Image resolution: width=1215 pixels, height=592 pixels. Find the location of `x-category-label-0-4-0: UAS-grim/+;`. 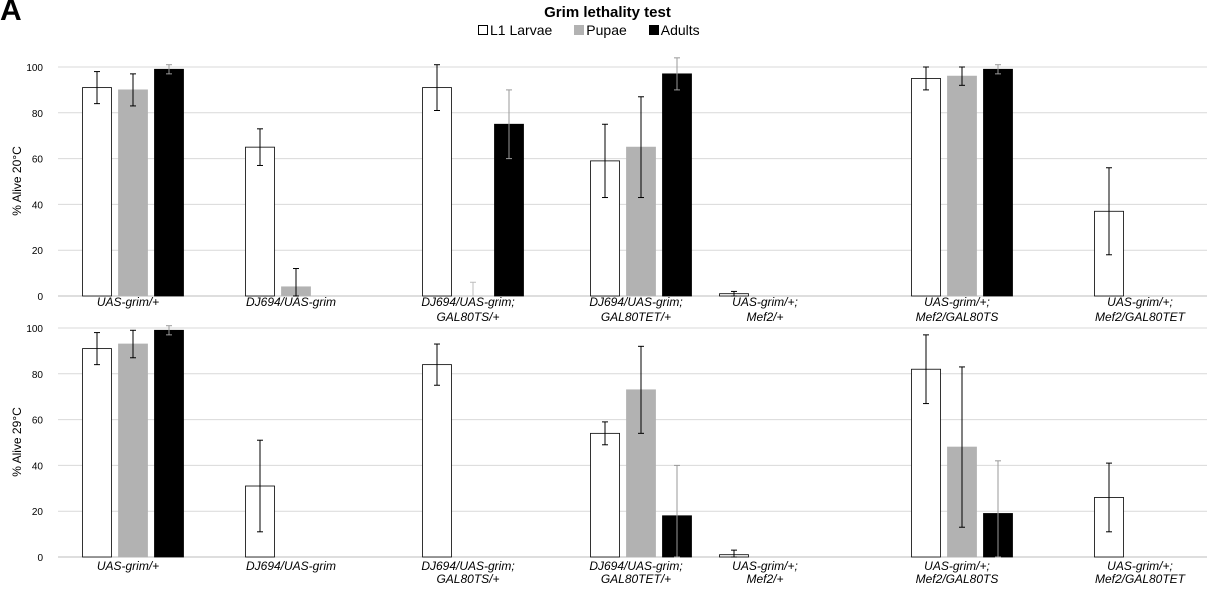

x-category-label-0-4-0: UAS-grim/+; is located at coordinates (765, 302).